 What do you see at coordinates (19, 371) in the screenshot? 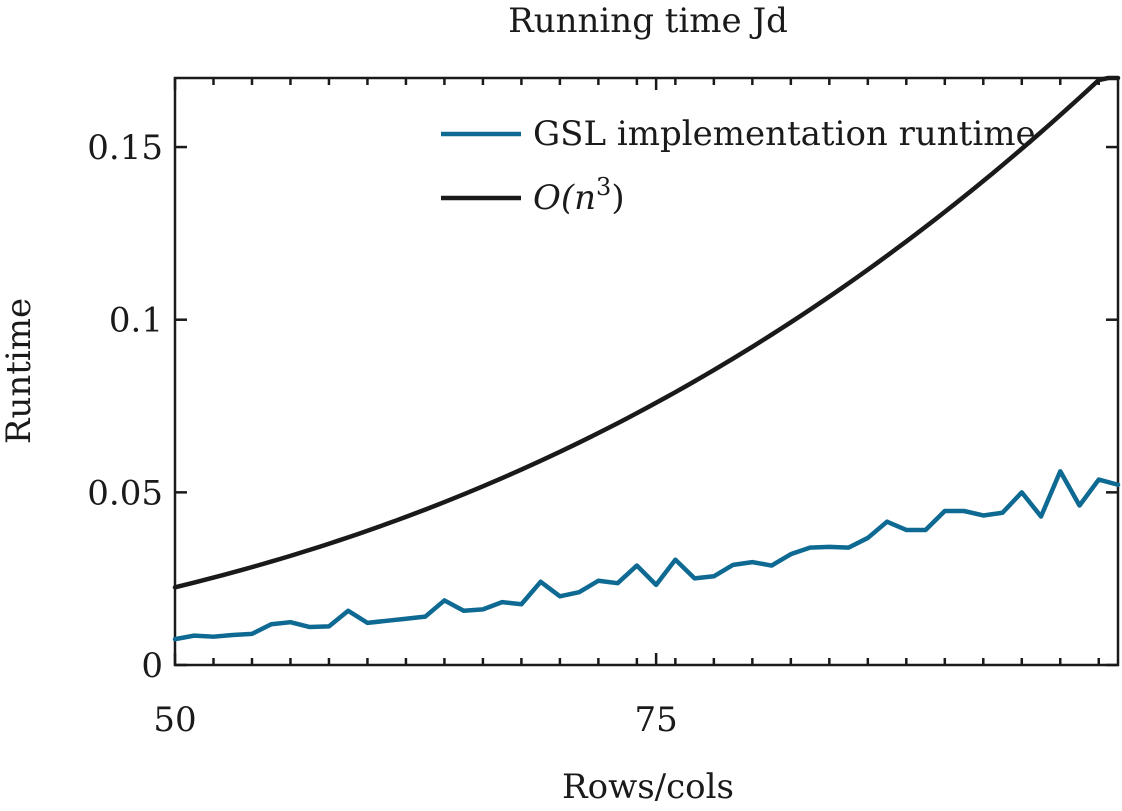
I see `y-axis-label: Runtime` at bounding box center [19, 371].